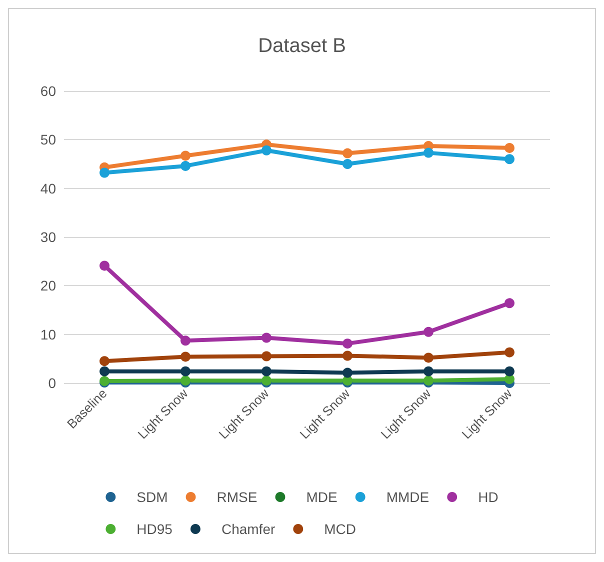 This screenshot has width=604, height=562. I want to click on legend-label: MDE, so click(322, 497).